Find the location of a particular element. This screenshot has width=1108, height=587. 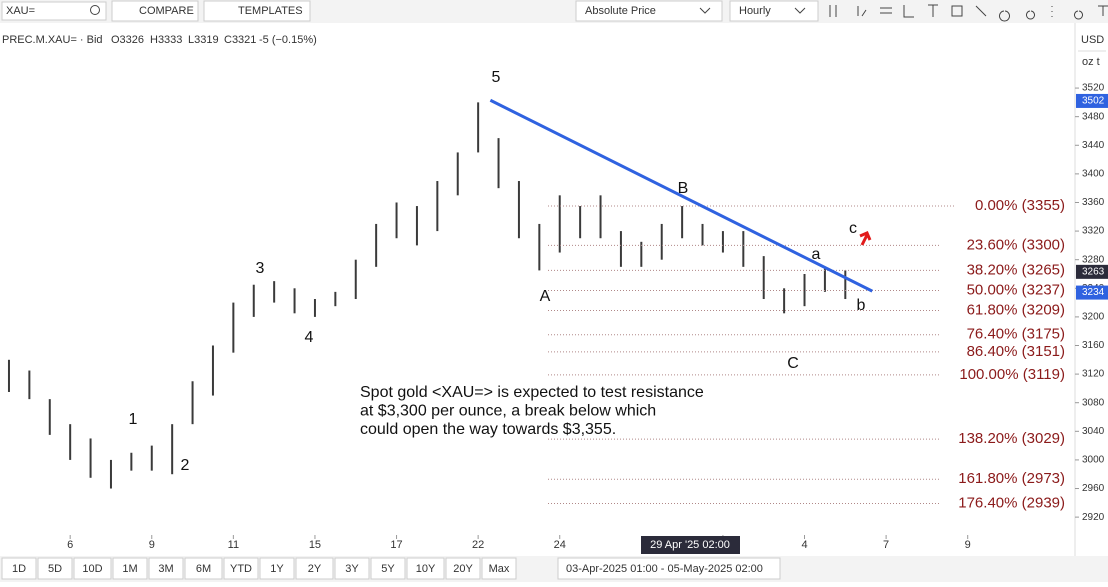

range-label: Max is located at coordinates (499, 569).